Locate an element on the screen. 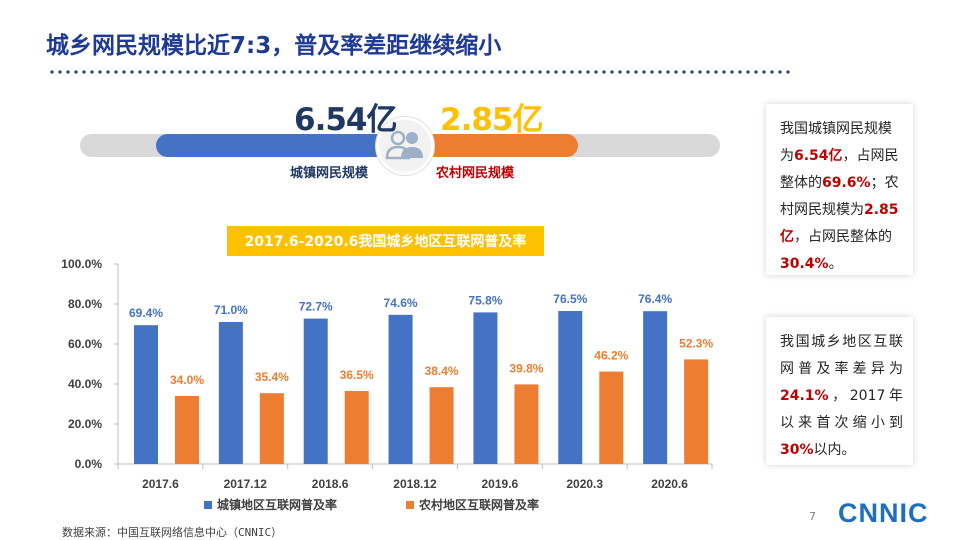  urban-data-label: 76.4% is located at coordinates (655, 299).